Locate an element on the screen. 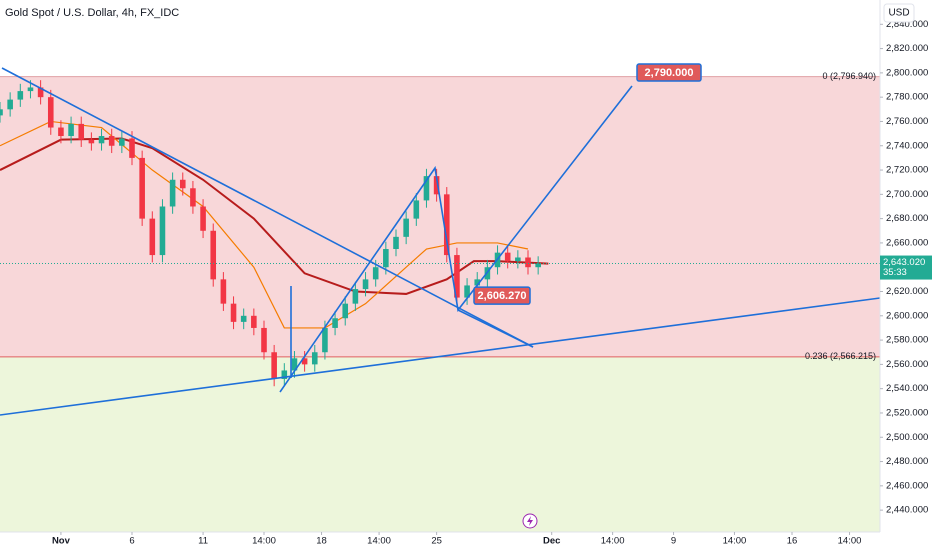 This screenshot has width=932, height=550. y-tick-label: 2,580.000 is located at coordinates (907, 340).